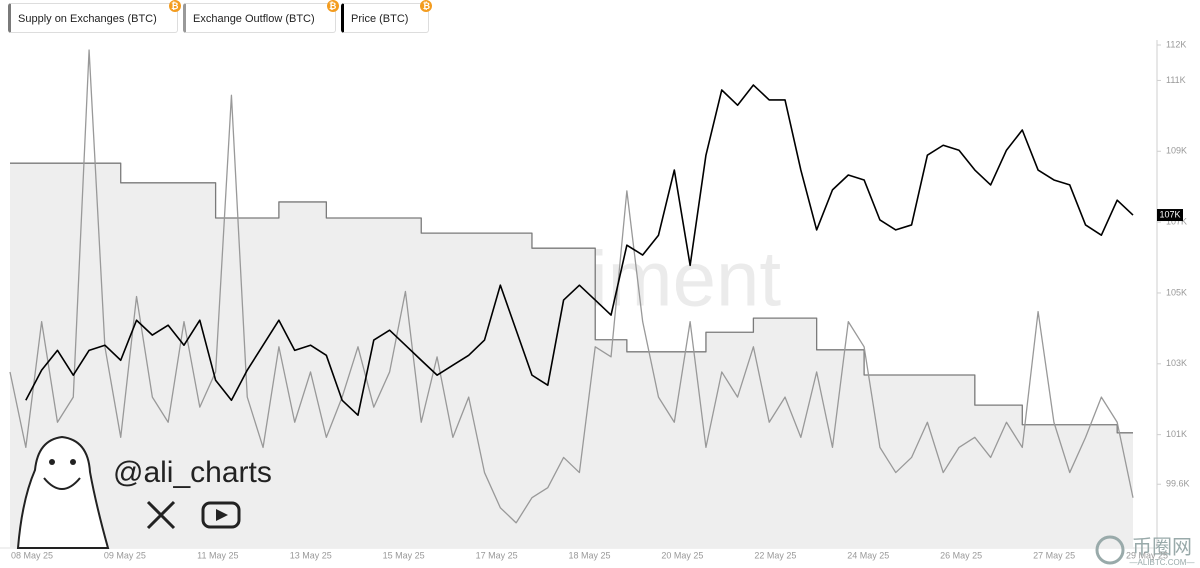  I want to click on author-badge: @ali_charts, so click(144, 492).